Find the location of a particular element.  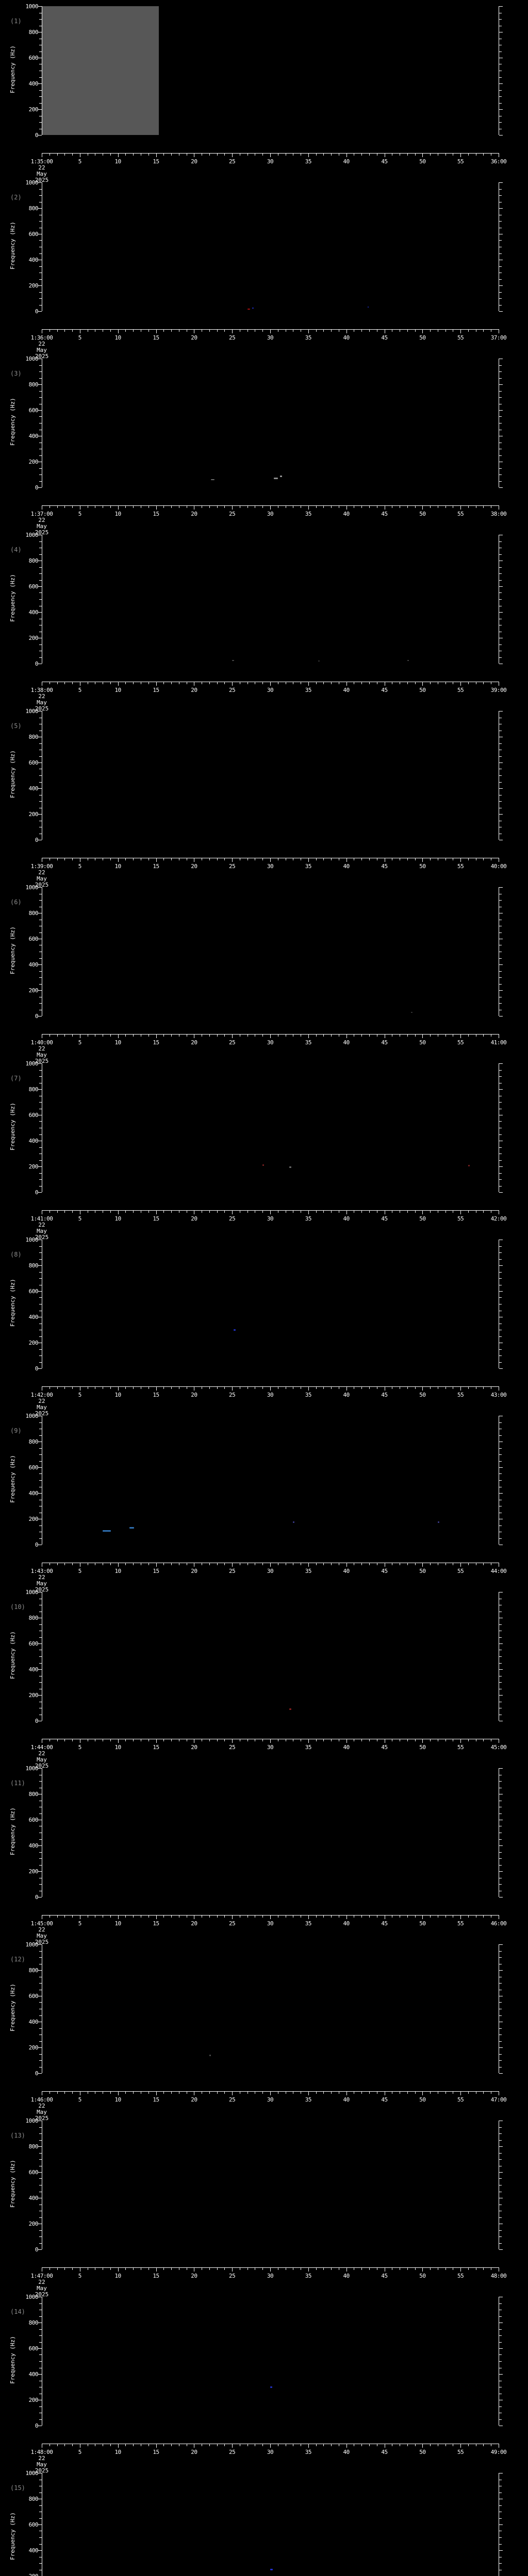

x-axis-end-label: 48:00 is located at coordinates (499, 2276).